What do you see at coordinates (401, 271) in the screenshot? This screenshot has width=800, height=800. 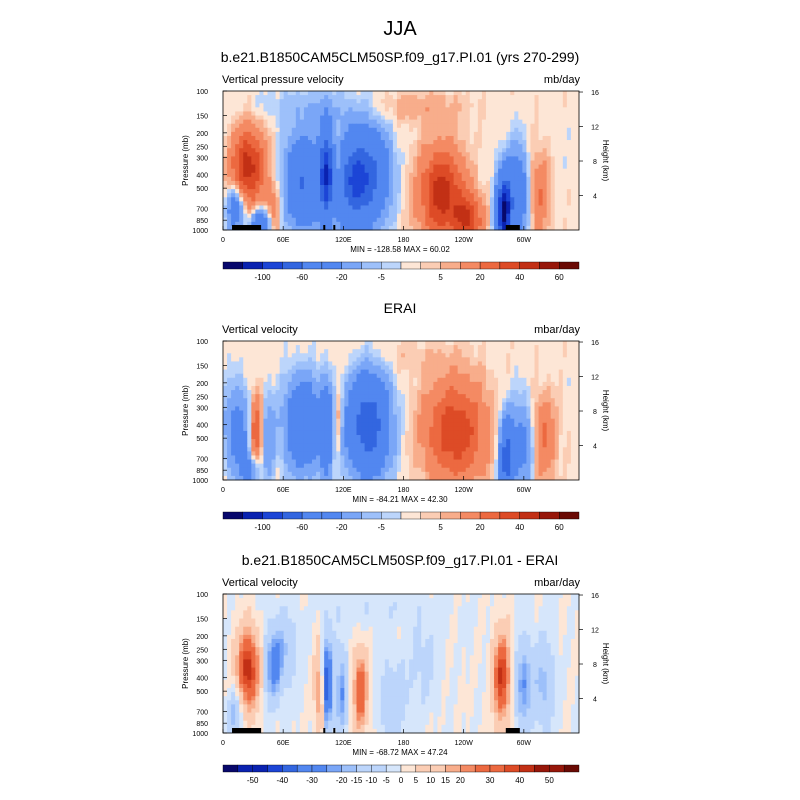 I see `colorbar: -100 -60 -20 -5 5 20 40 60` at bounding box center [401, 271].